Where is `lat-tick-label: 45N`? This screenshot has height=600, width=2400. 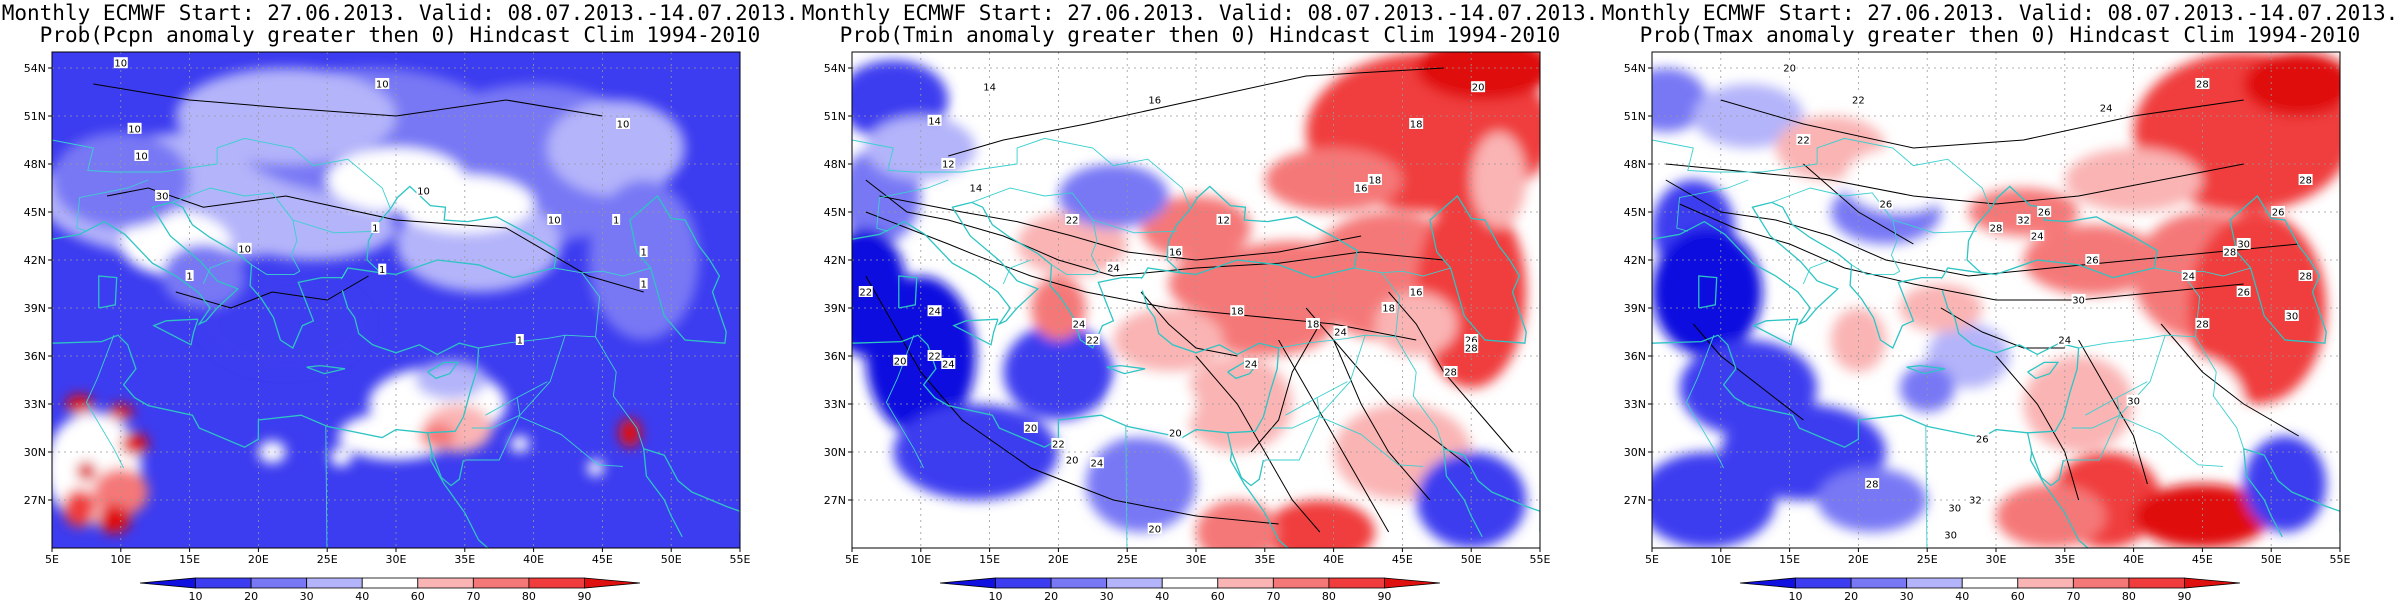
lat-tick-label: 45N is located at coordinates (835, 212).